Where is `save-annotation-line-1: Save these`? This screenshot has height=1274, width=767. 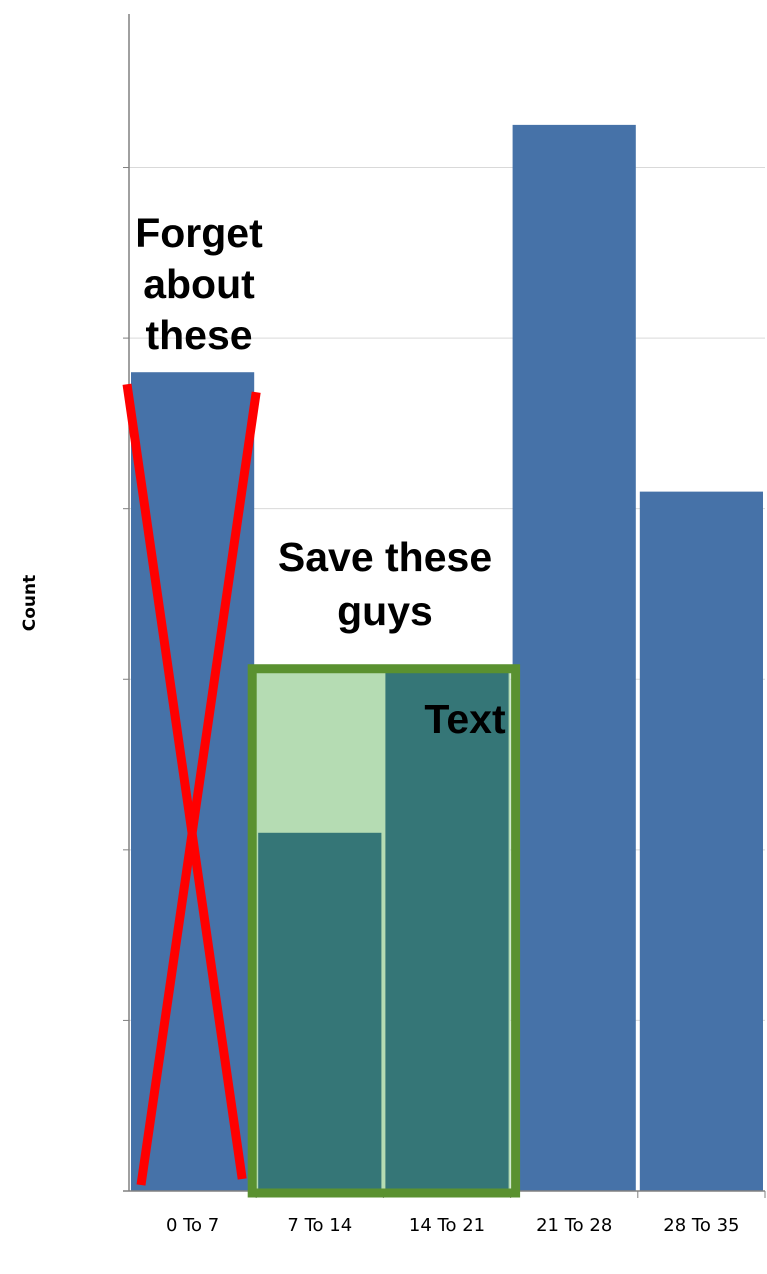 save-annotation-line-1: Save these is located at coordinates (385, 557).